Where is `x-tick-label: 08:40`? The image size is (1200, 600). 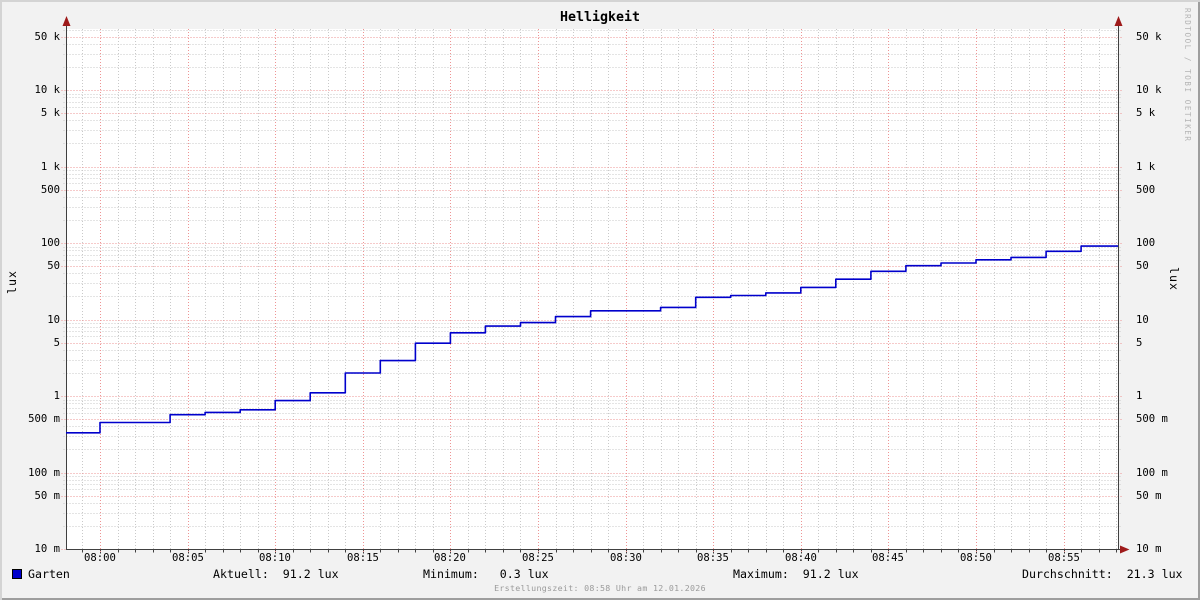
x-tick-label: 08:40 is located at coordinates (801, 558).